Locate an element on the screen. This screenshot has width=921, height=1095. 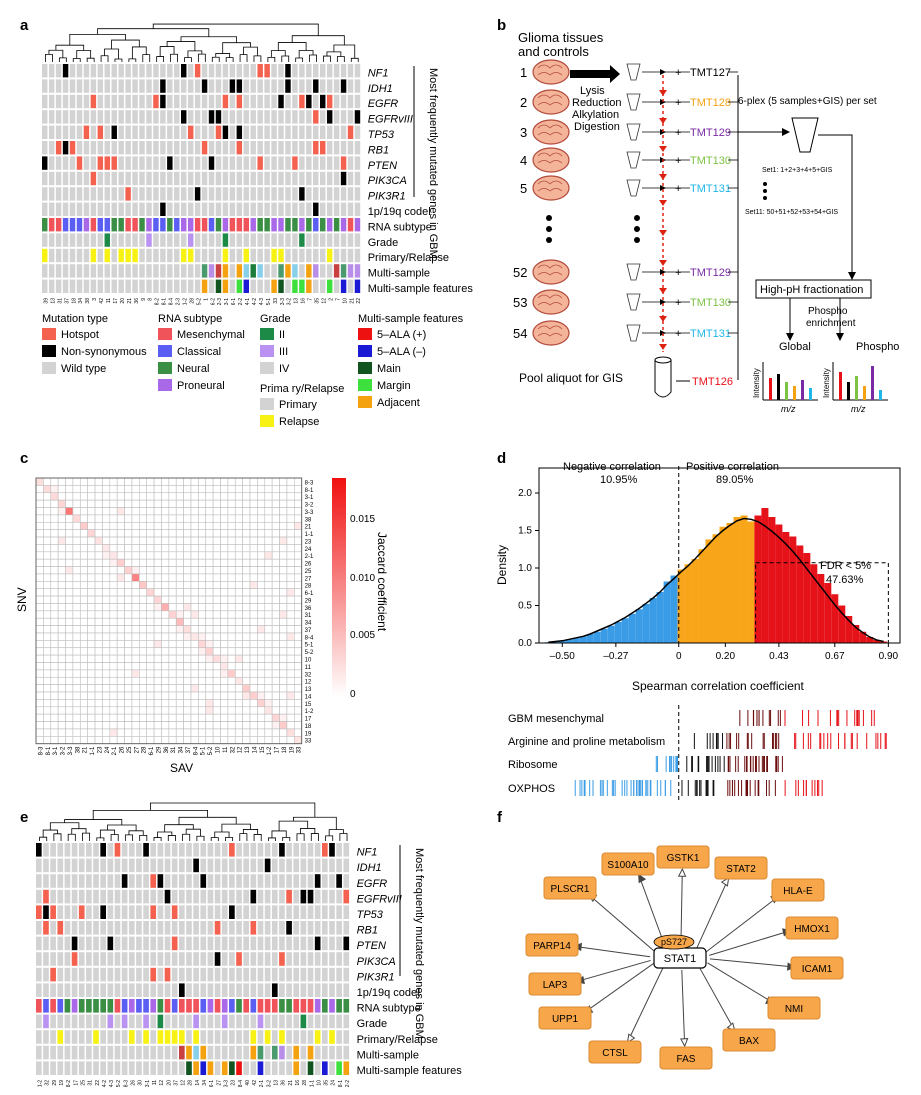
pc-row-label: 26 is located at coordinates (308, 565).